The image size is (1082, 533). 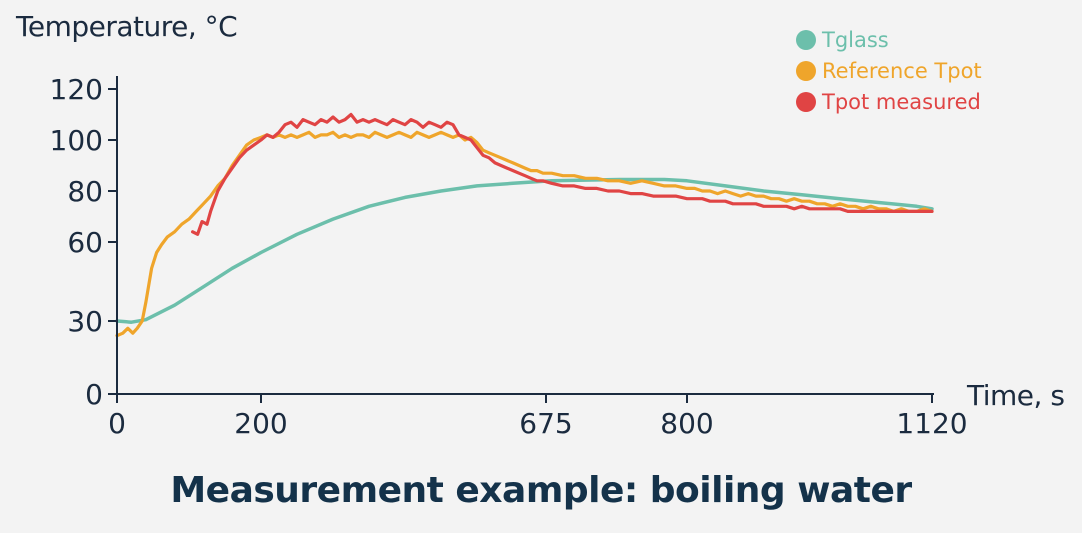 I want to click on y-axis-label: Temperature, °C, so click(x=127, y=26).